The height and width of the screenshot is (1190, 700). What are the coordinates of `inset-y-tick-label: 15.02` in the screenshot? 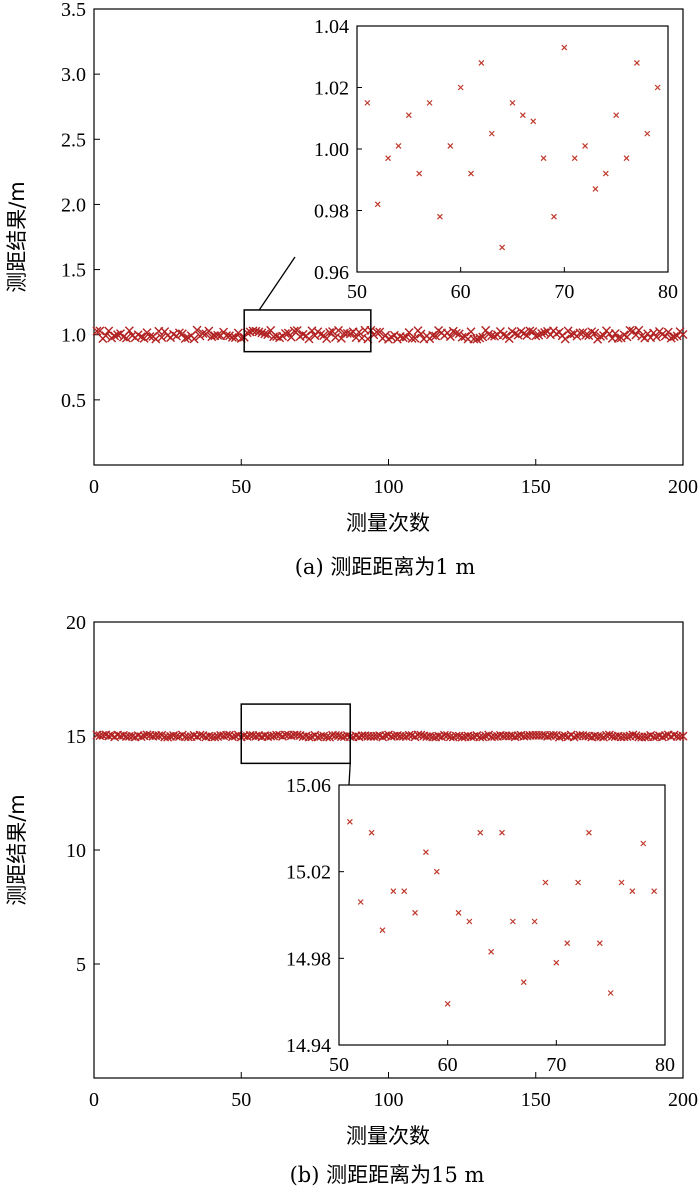 It's located at (308, 873).